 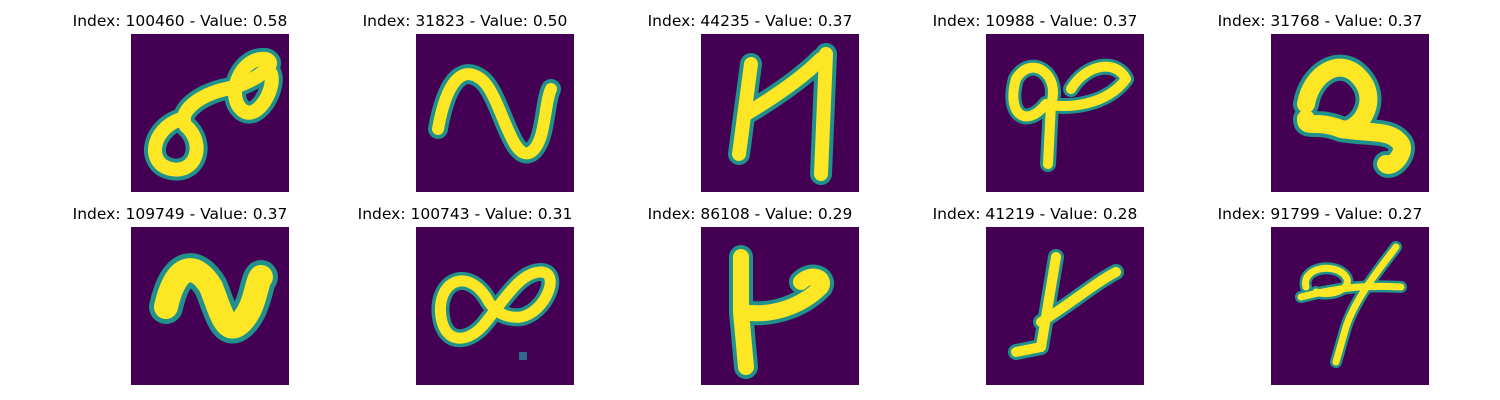 I want to click on panel-title: Index: 31768 - Value: 0.37, so click(x=1320, y=21).